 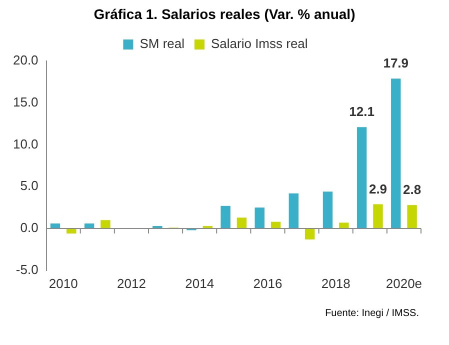 What do you see at coordinates (372, 313) in the screenshot?
I see `source-note: Fuente: Inegi / IMSS.` at bounding box center [372, 313].